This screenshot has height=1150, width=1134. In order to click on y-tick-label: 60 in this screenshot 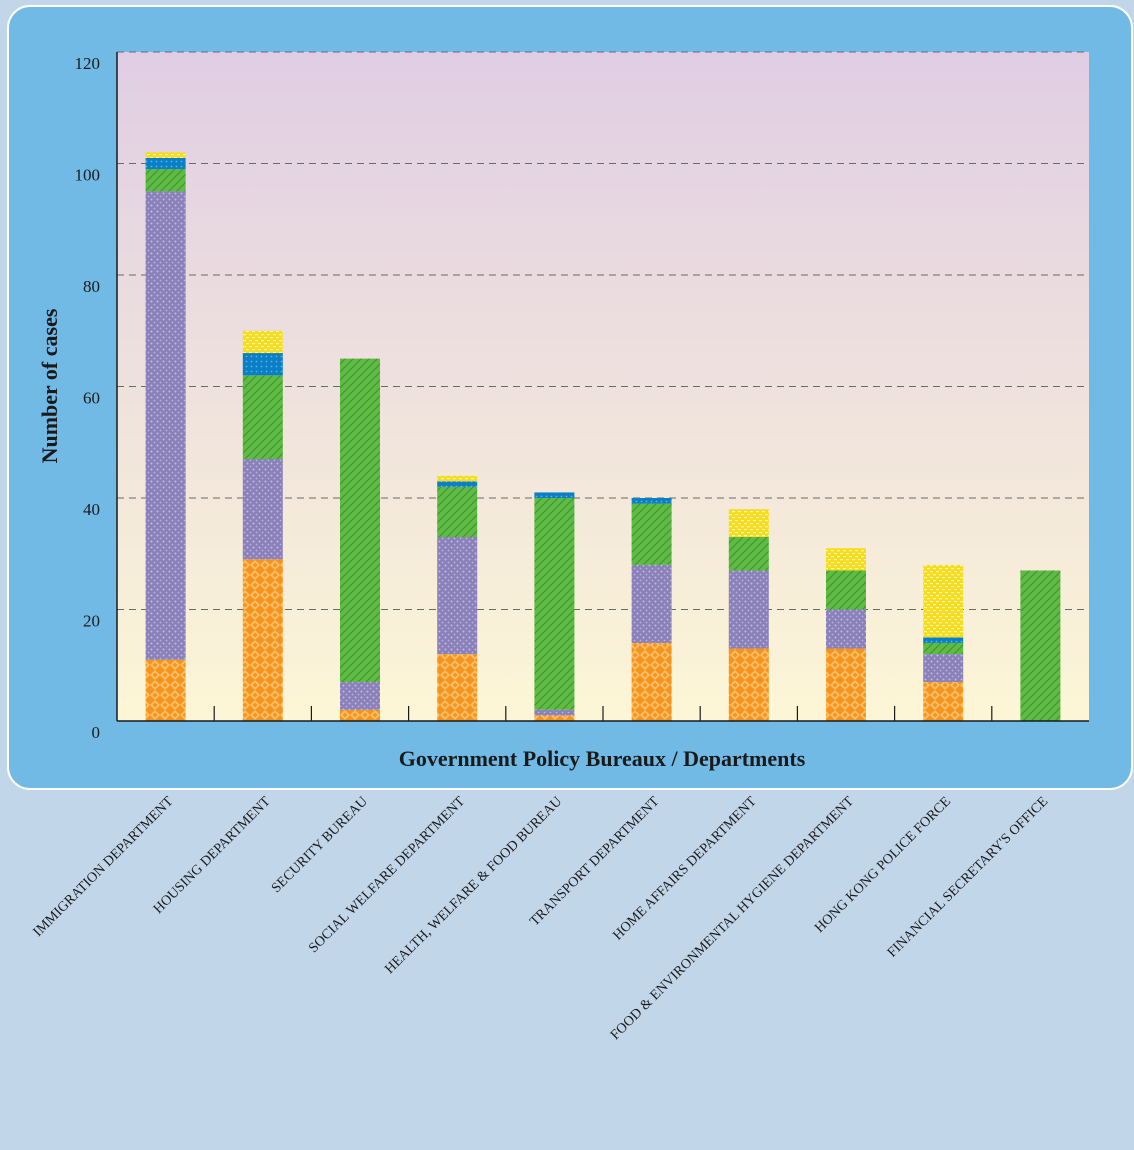, I will do `click(91, 398)`.